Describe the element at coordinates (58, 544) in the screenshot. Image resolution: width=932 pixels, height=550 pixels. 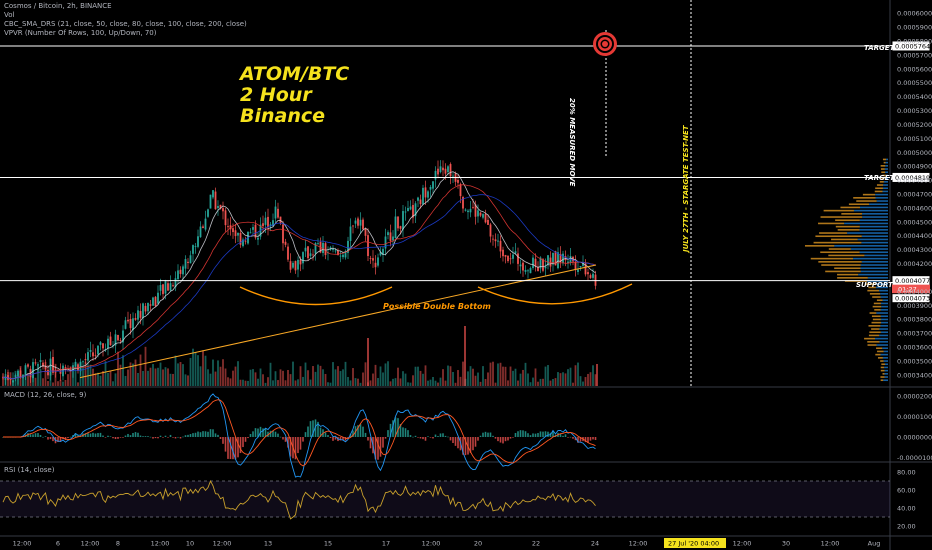
I see `time-tick-label: 6` at that location.